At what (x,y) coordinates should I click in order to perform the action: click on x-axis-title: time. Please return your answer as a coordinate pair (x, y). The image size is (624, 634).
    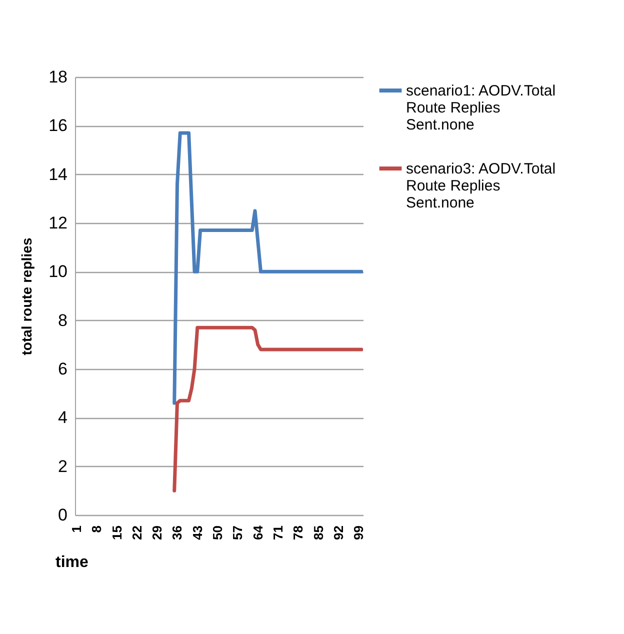
    Looking at the image, I should click on (72, 562).